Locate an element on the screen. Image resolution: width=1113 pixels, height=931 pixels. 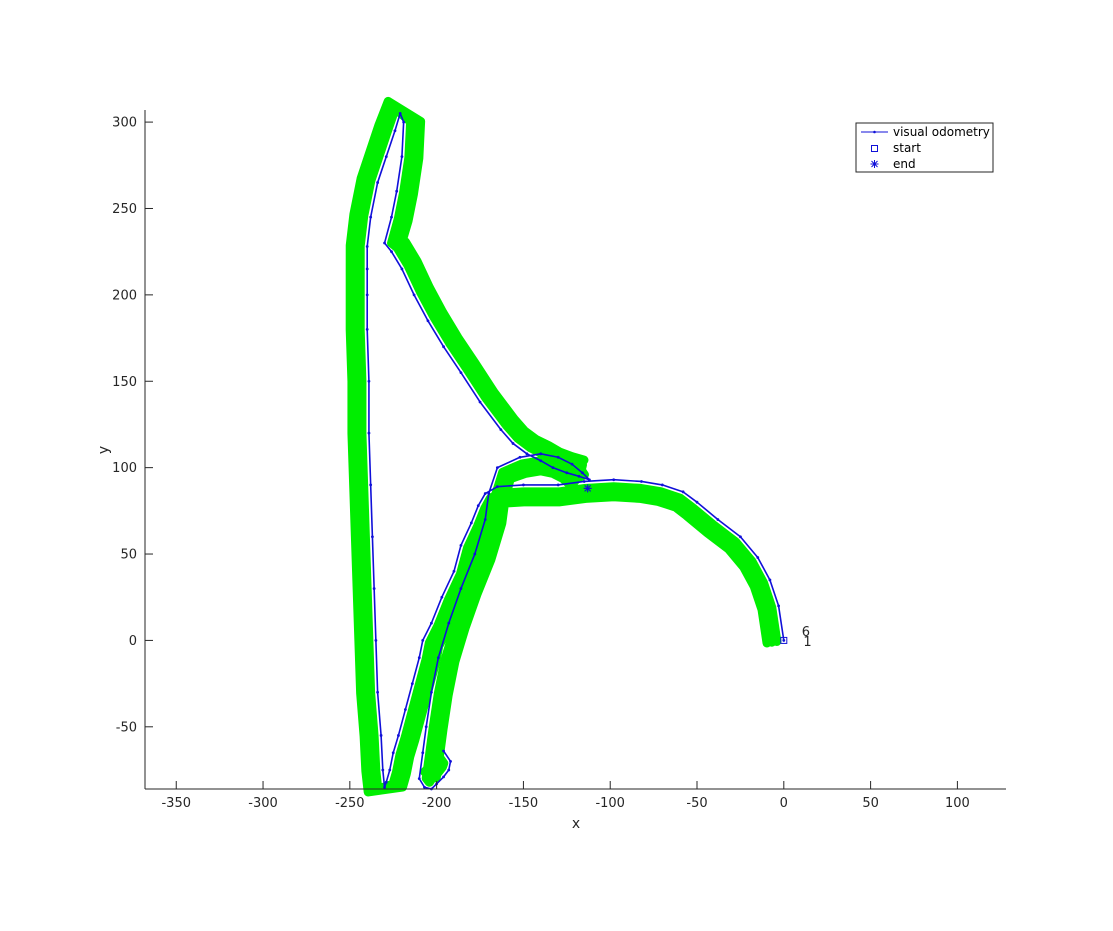
y-tick-label: 100 is located at coordinates (124, 468).